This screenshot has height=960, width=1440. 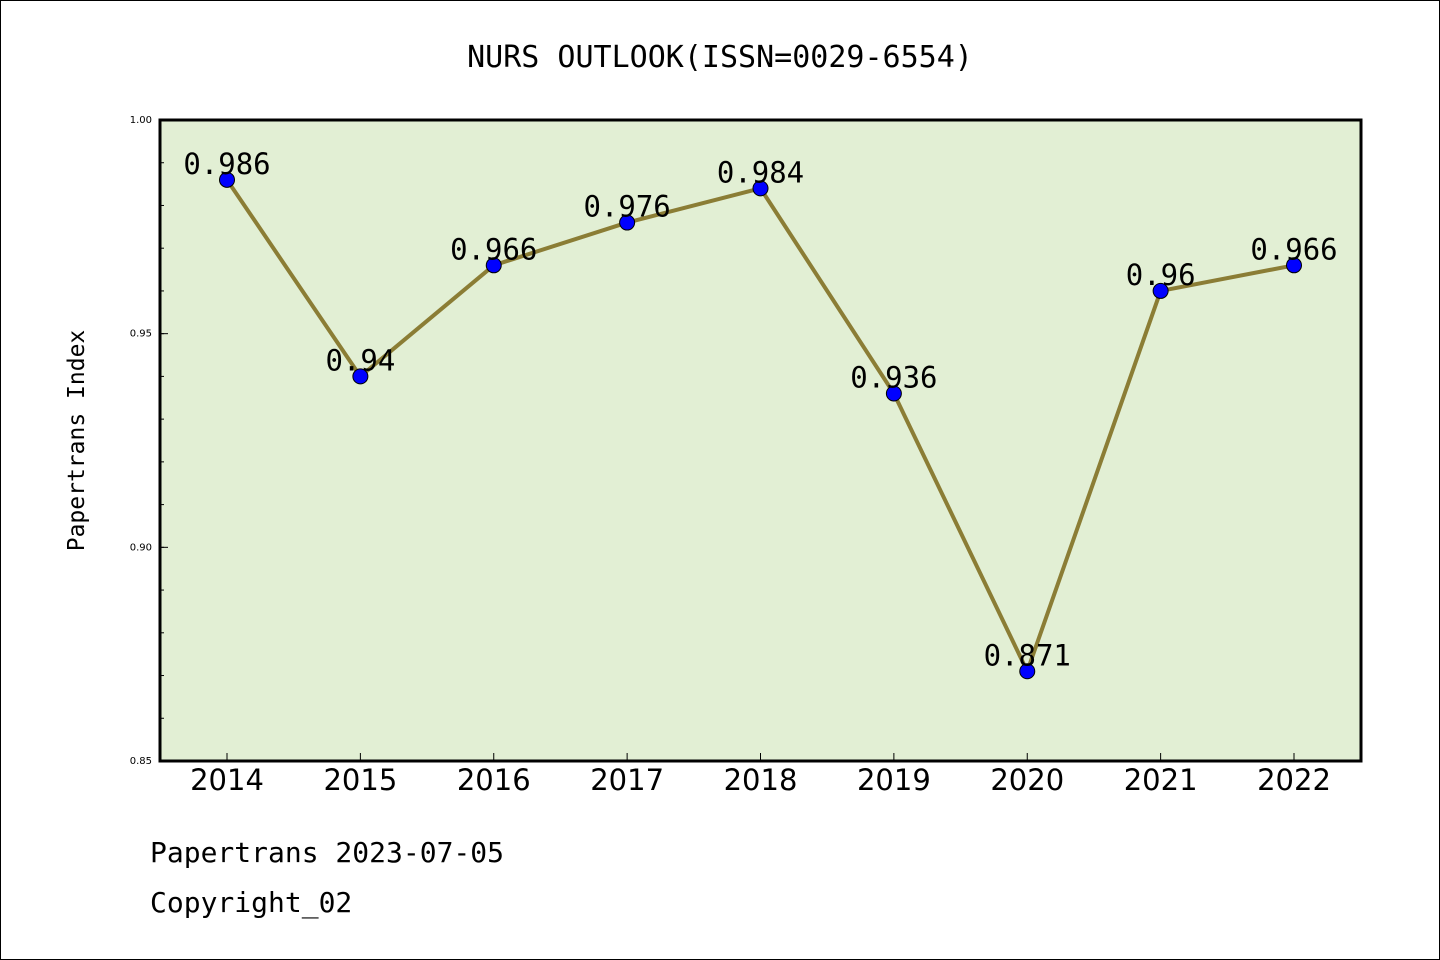 I want to click on data-label: 0.936, so click(x=893, y=377).